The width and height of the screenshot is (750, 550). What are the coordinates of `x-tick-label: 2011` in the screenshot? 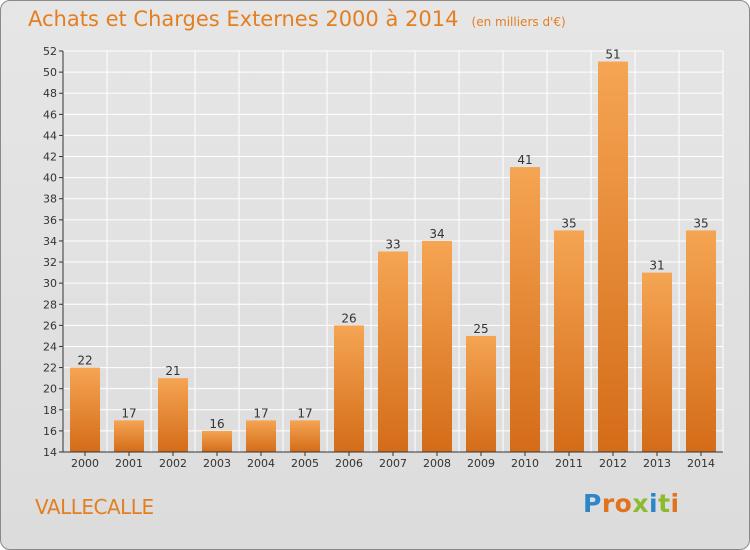 It's located at (569, 463).